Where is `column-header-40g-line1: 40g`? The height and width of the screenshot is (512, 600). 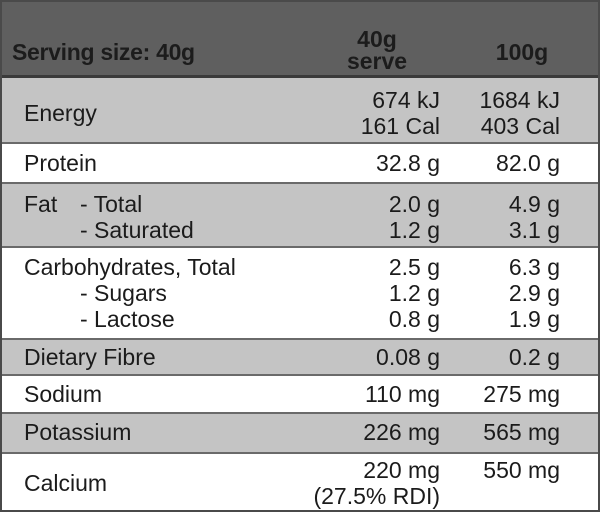
column-header-40g-line1: 40g is located at coordinates (377, 39).